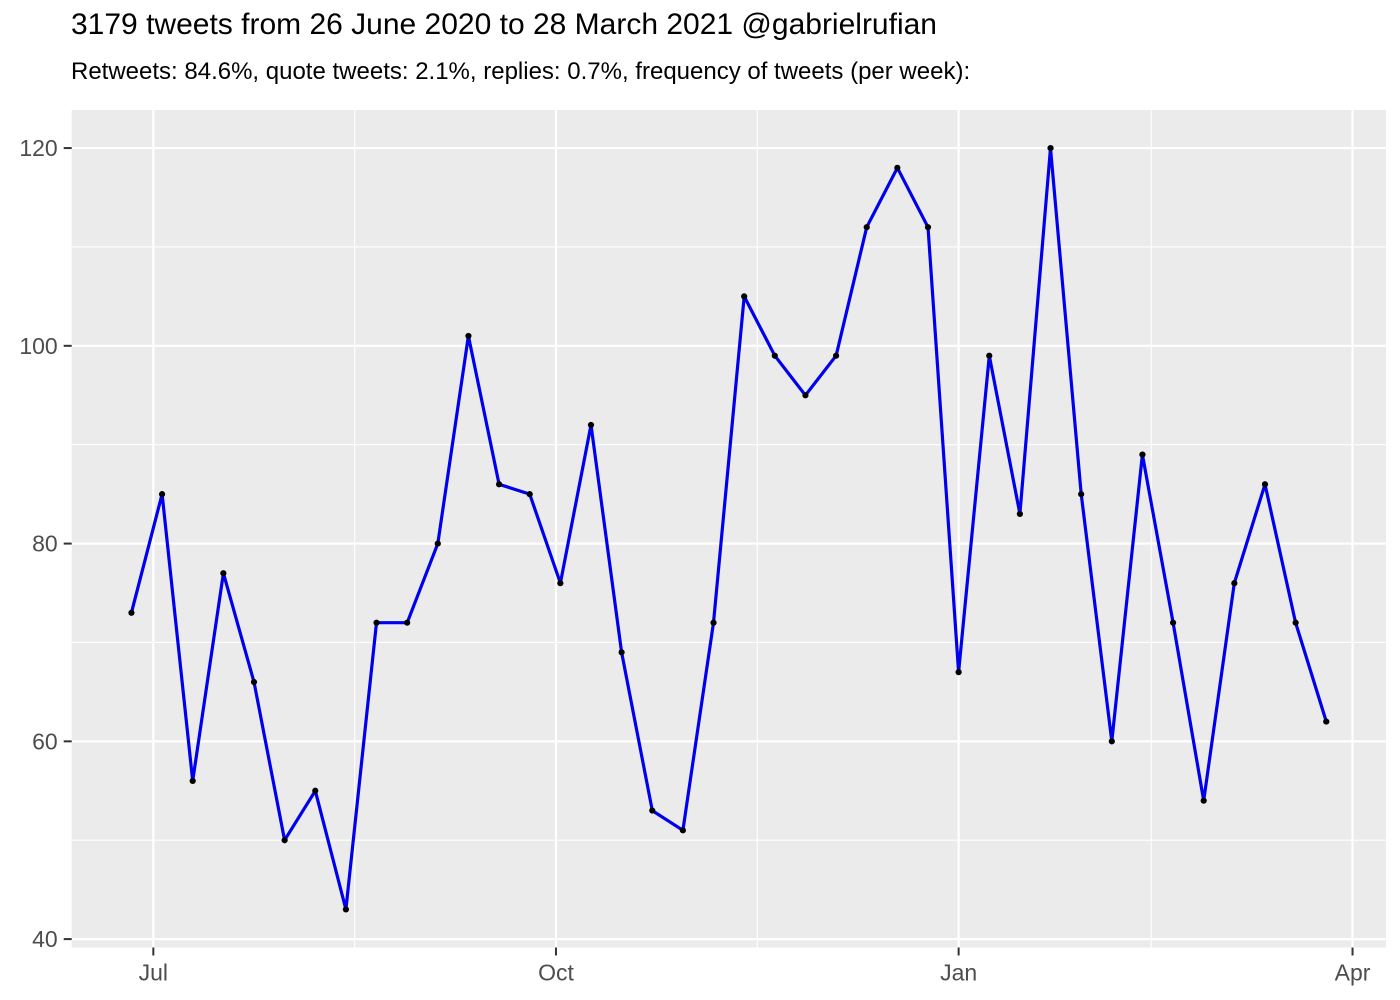  What do you see at coordinates (1353, 973) in the screenshot?
I see `x-tick-label: Apr` at bounding box center [1353, 973].